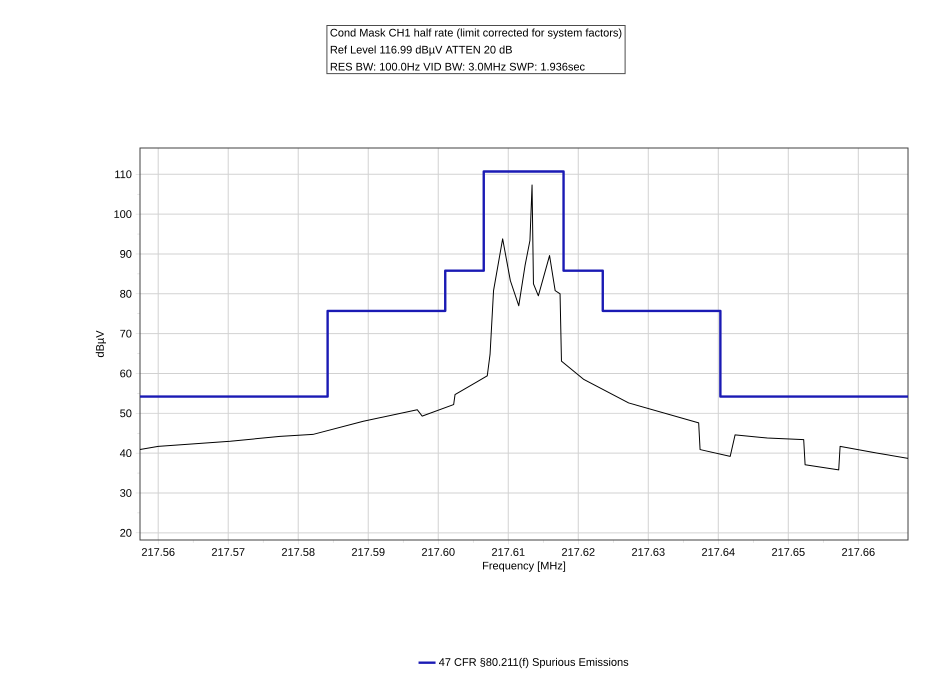  What do you see at coordinates (228, 552) in the screenshot?
I see `x-tick-label: 217.57` at bounding box center [228, 552].